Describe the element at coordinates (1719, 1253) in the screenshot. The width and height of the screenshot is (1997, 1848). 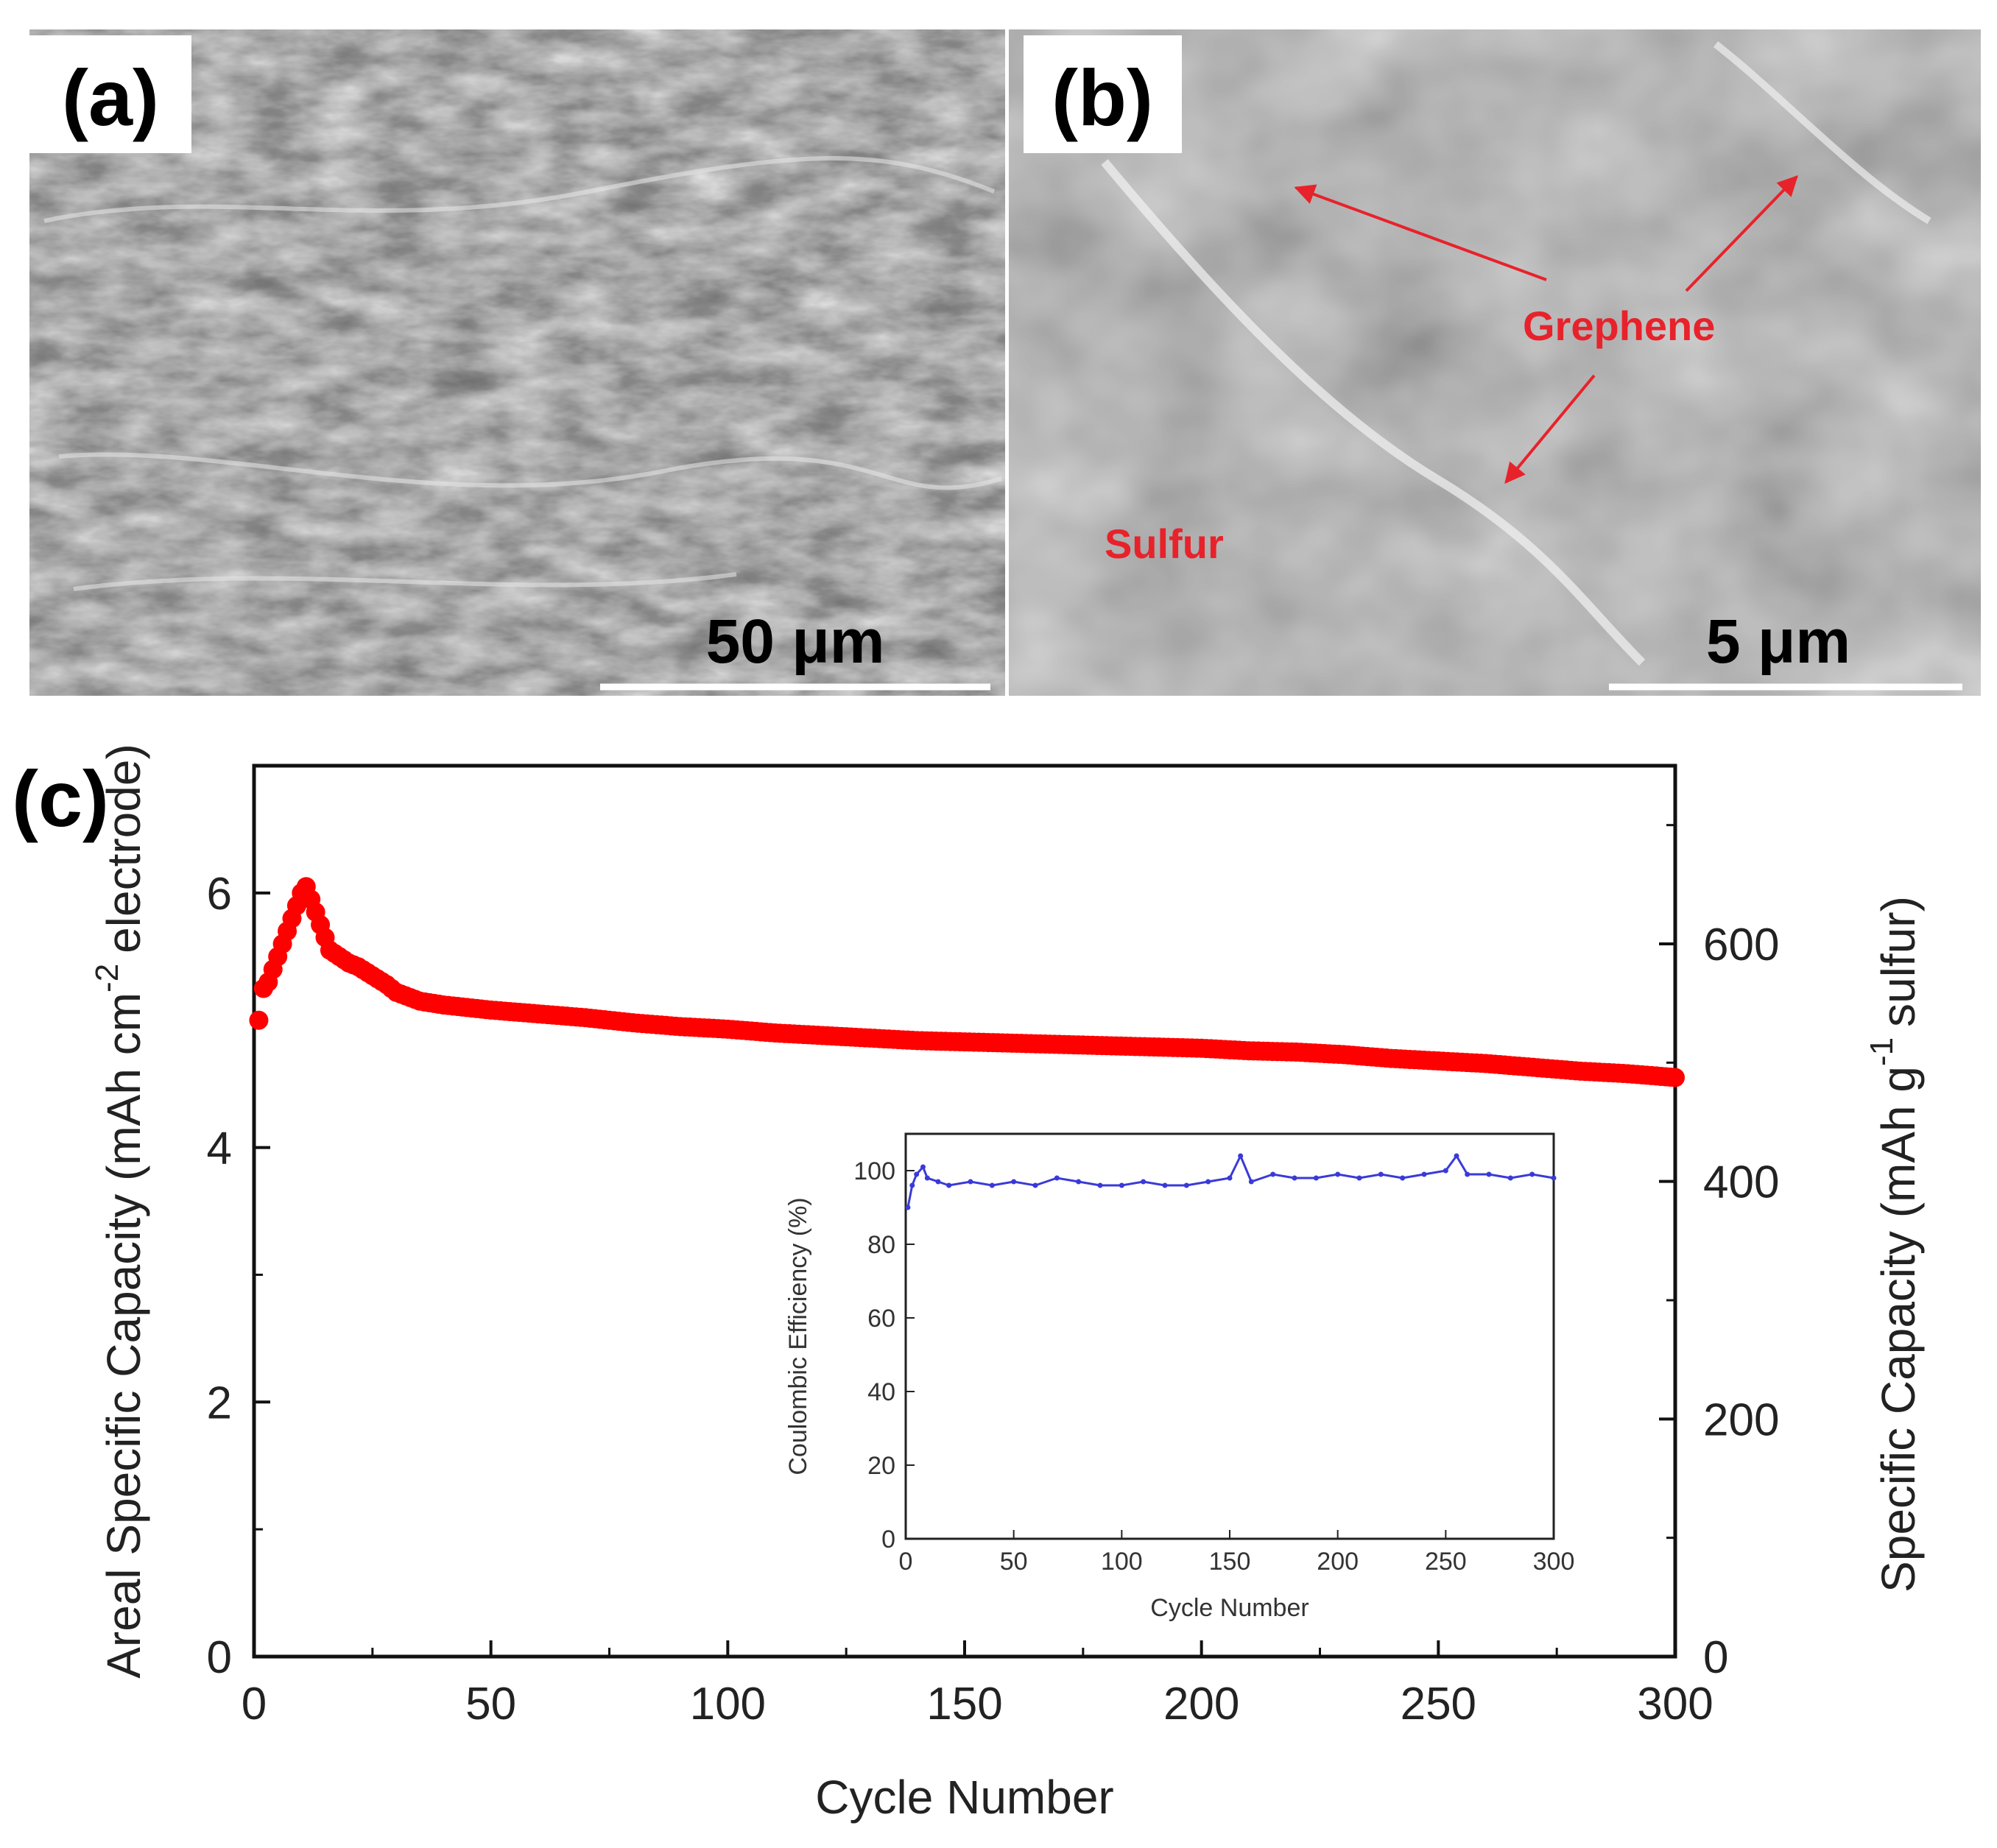
I see `y-axis-right: 0 200 400 600` at that location.